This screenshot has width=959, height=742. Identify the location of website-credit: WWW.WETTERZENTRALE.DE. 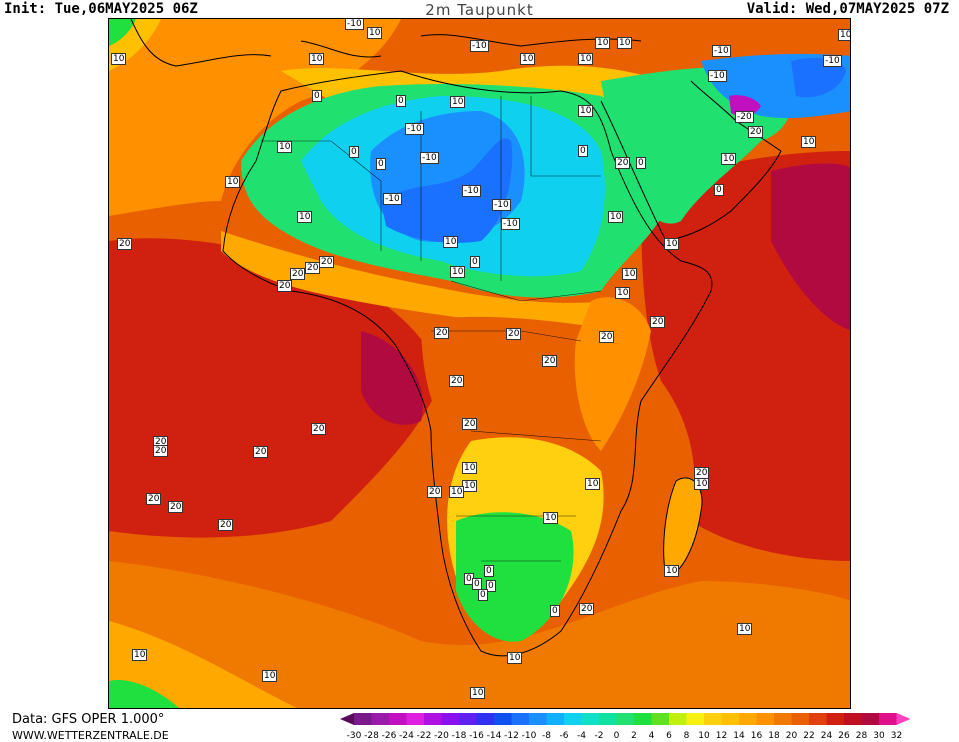
(90, 735).